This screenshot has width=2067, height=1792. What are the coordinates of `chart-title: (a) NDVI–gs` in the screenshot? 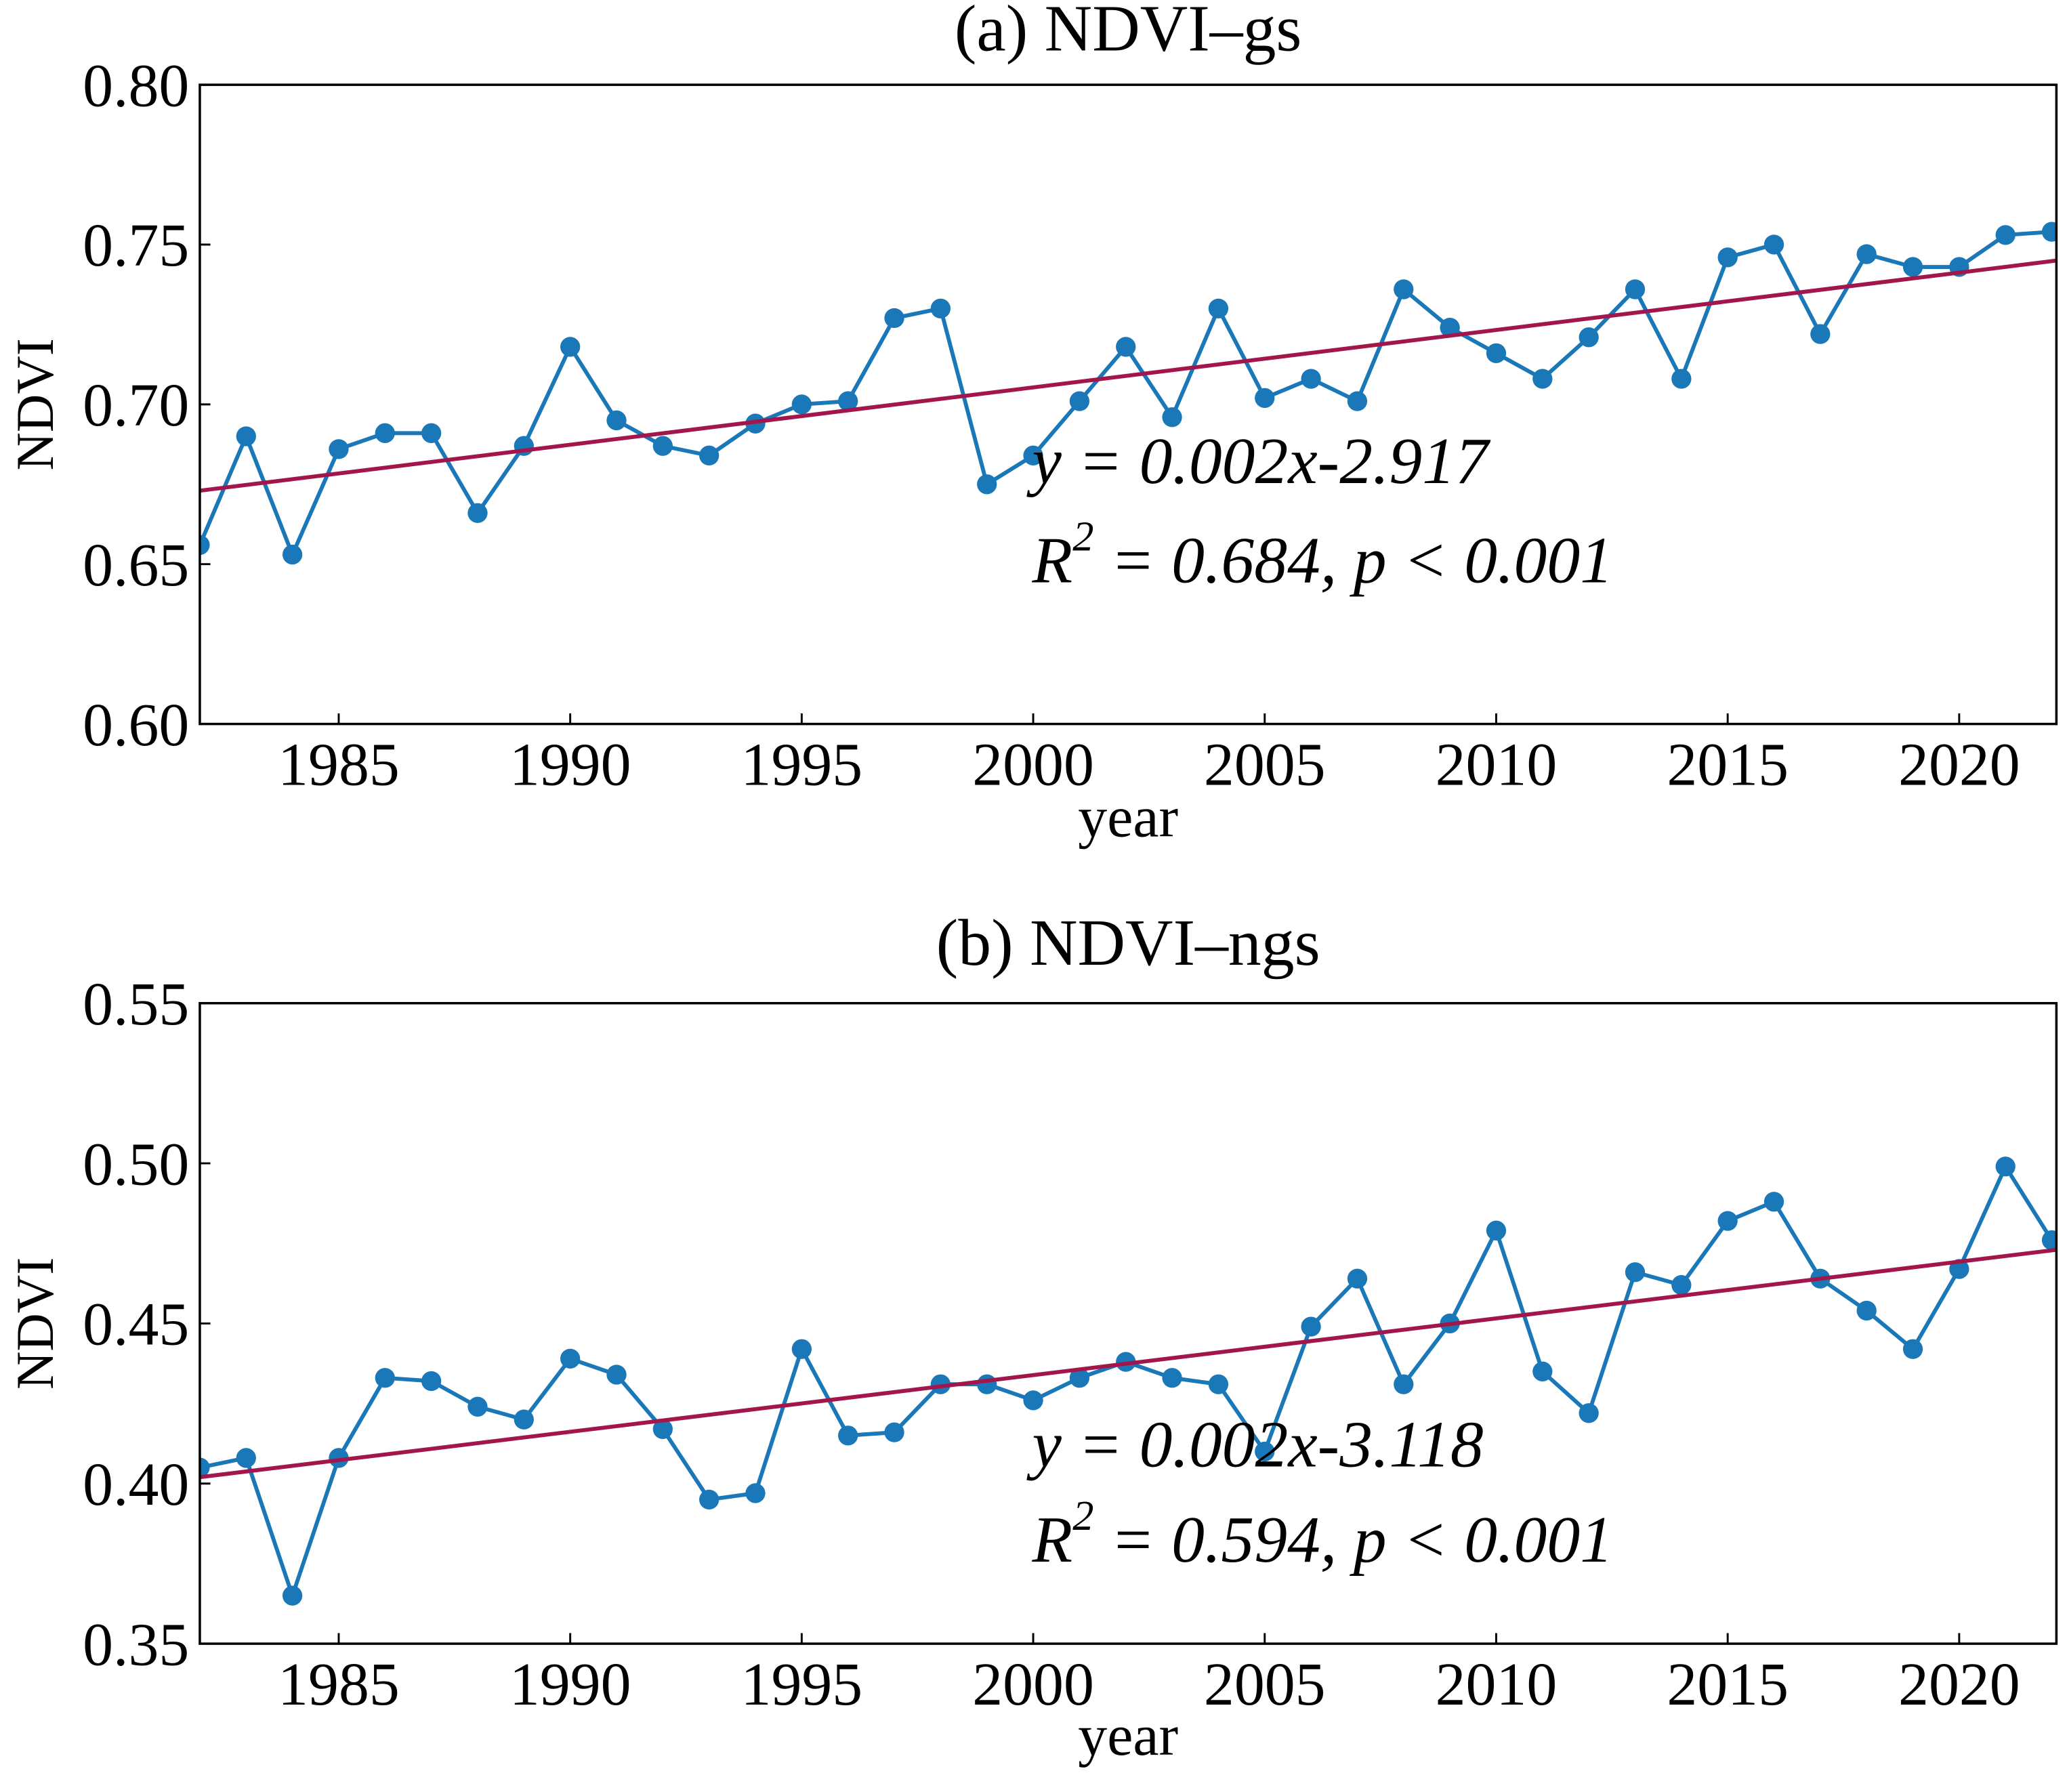 It's located at (1129, 32).